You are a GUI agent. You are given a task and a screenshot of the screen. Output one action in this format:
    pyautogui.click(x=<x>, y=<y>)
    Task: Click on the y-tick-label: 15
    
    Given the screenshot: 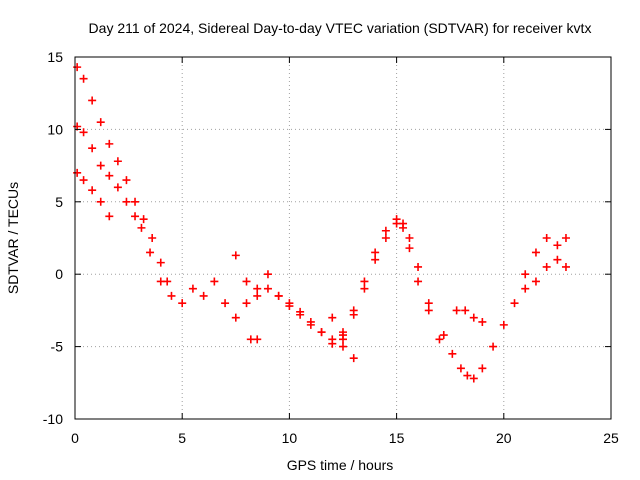 What is the action you would take?
    pyautogui.click(x=55, y=57)
    